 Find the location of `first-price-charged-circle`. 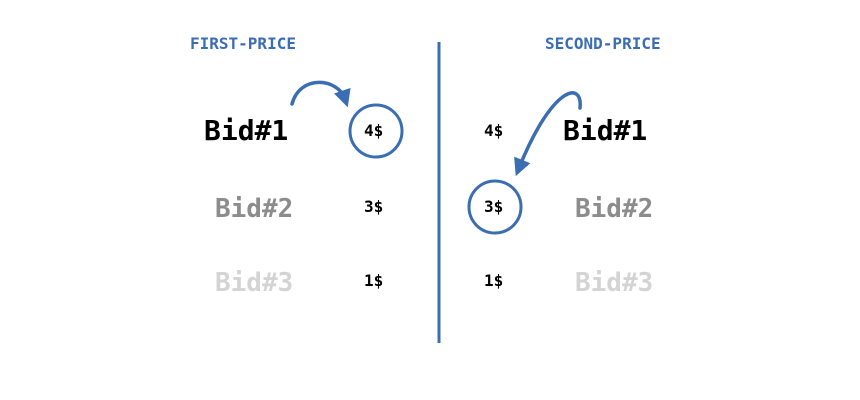

first-price-charged-circle is located at coordinates (376, 131).